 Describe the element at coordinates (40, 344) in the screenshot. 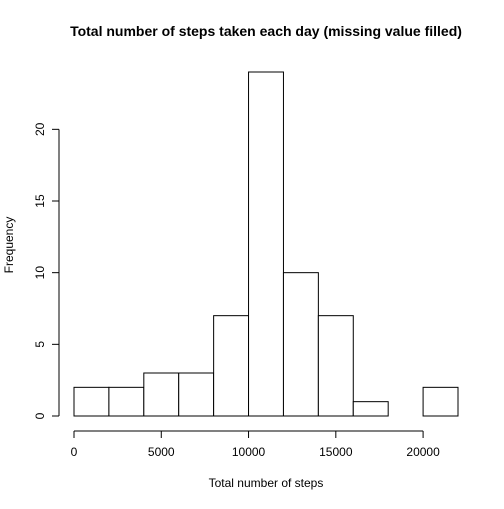

I see `y-tick-label: 5` at that location.